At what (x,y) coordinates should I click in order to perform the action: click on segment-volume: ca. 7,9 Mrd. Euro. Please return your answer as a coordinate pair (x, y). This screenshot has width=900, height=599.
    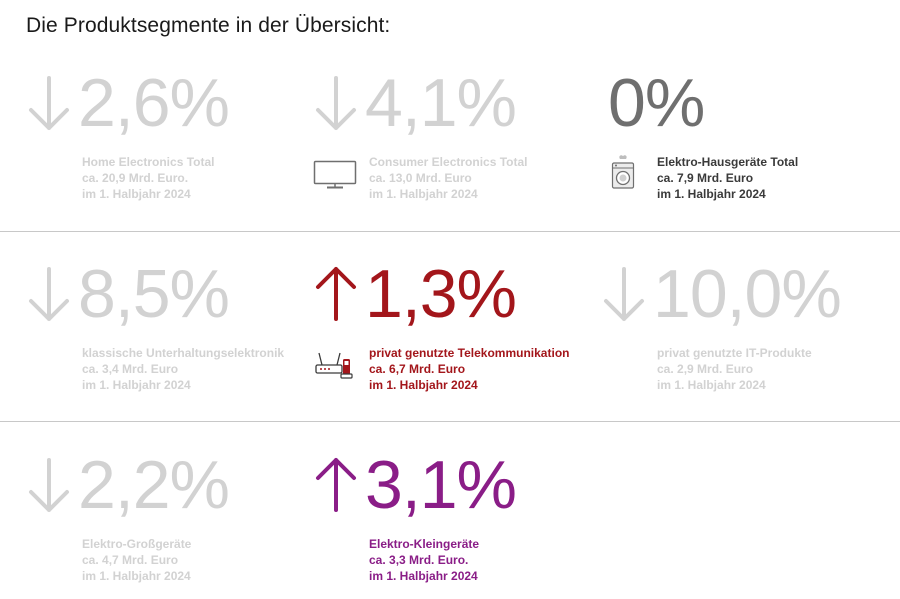
    Looking at the image, I should click on (705, 178).